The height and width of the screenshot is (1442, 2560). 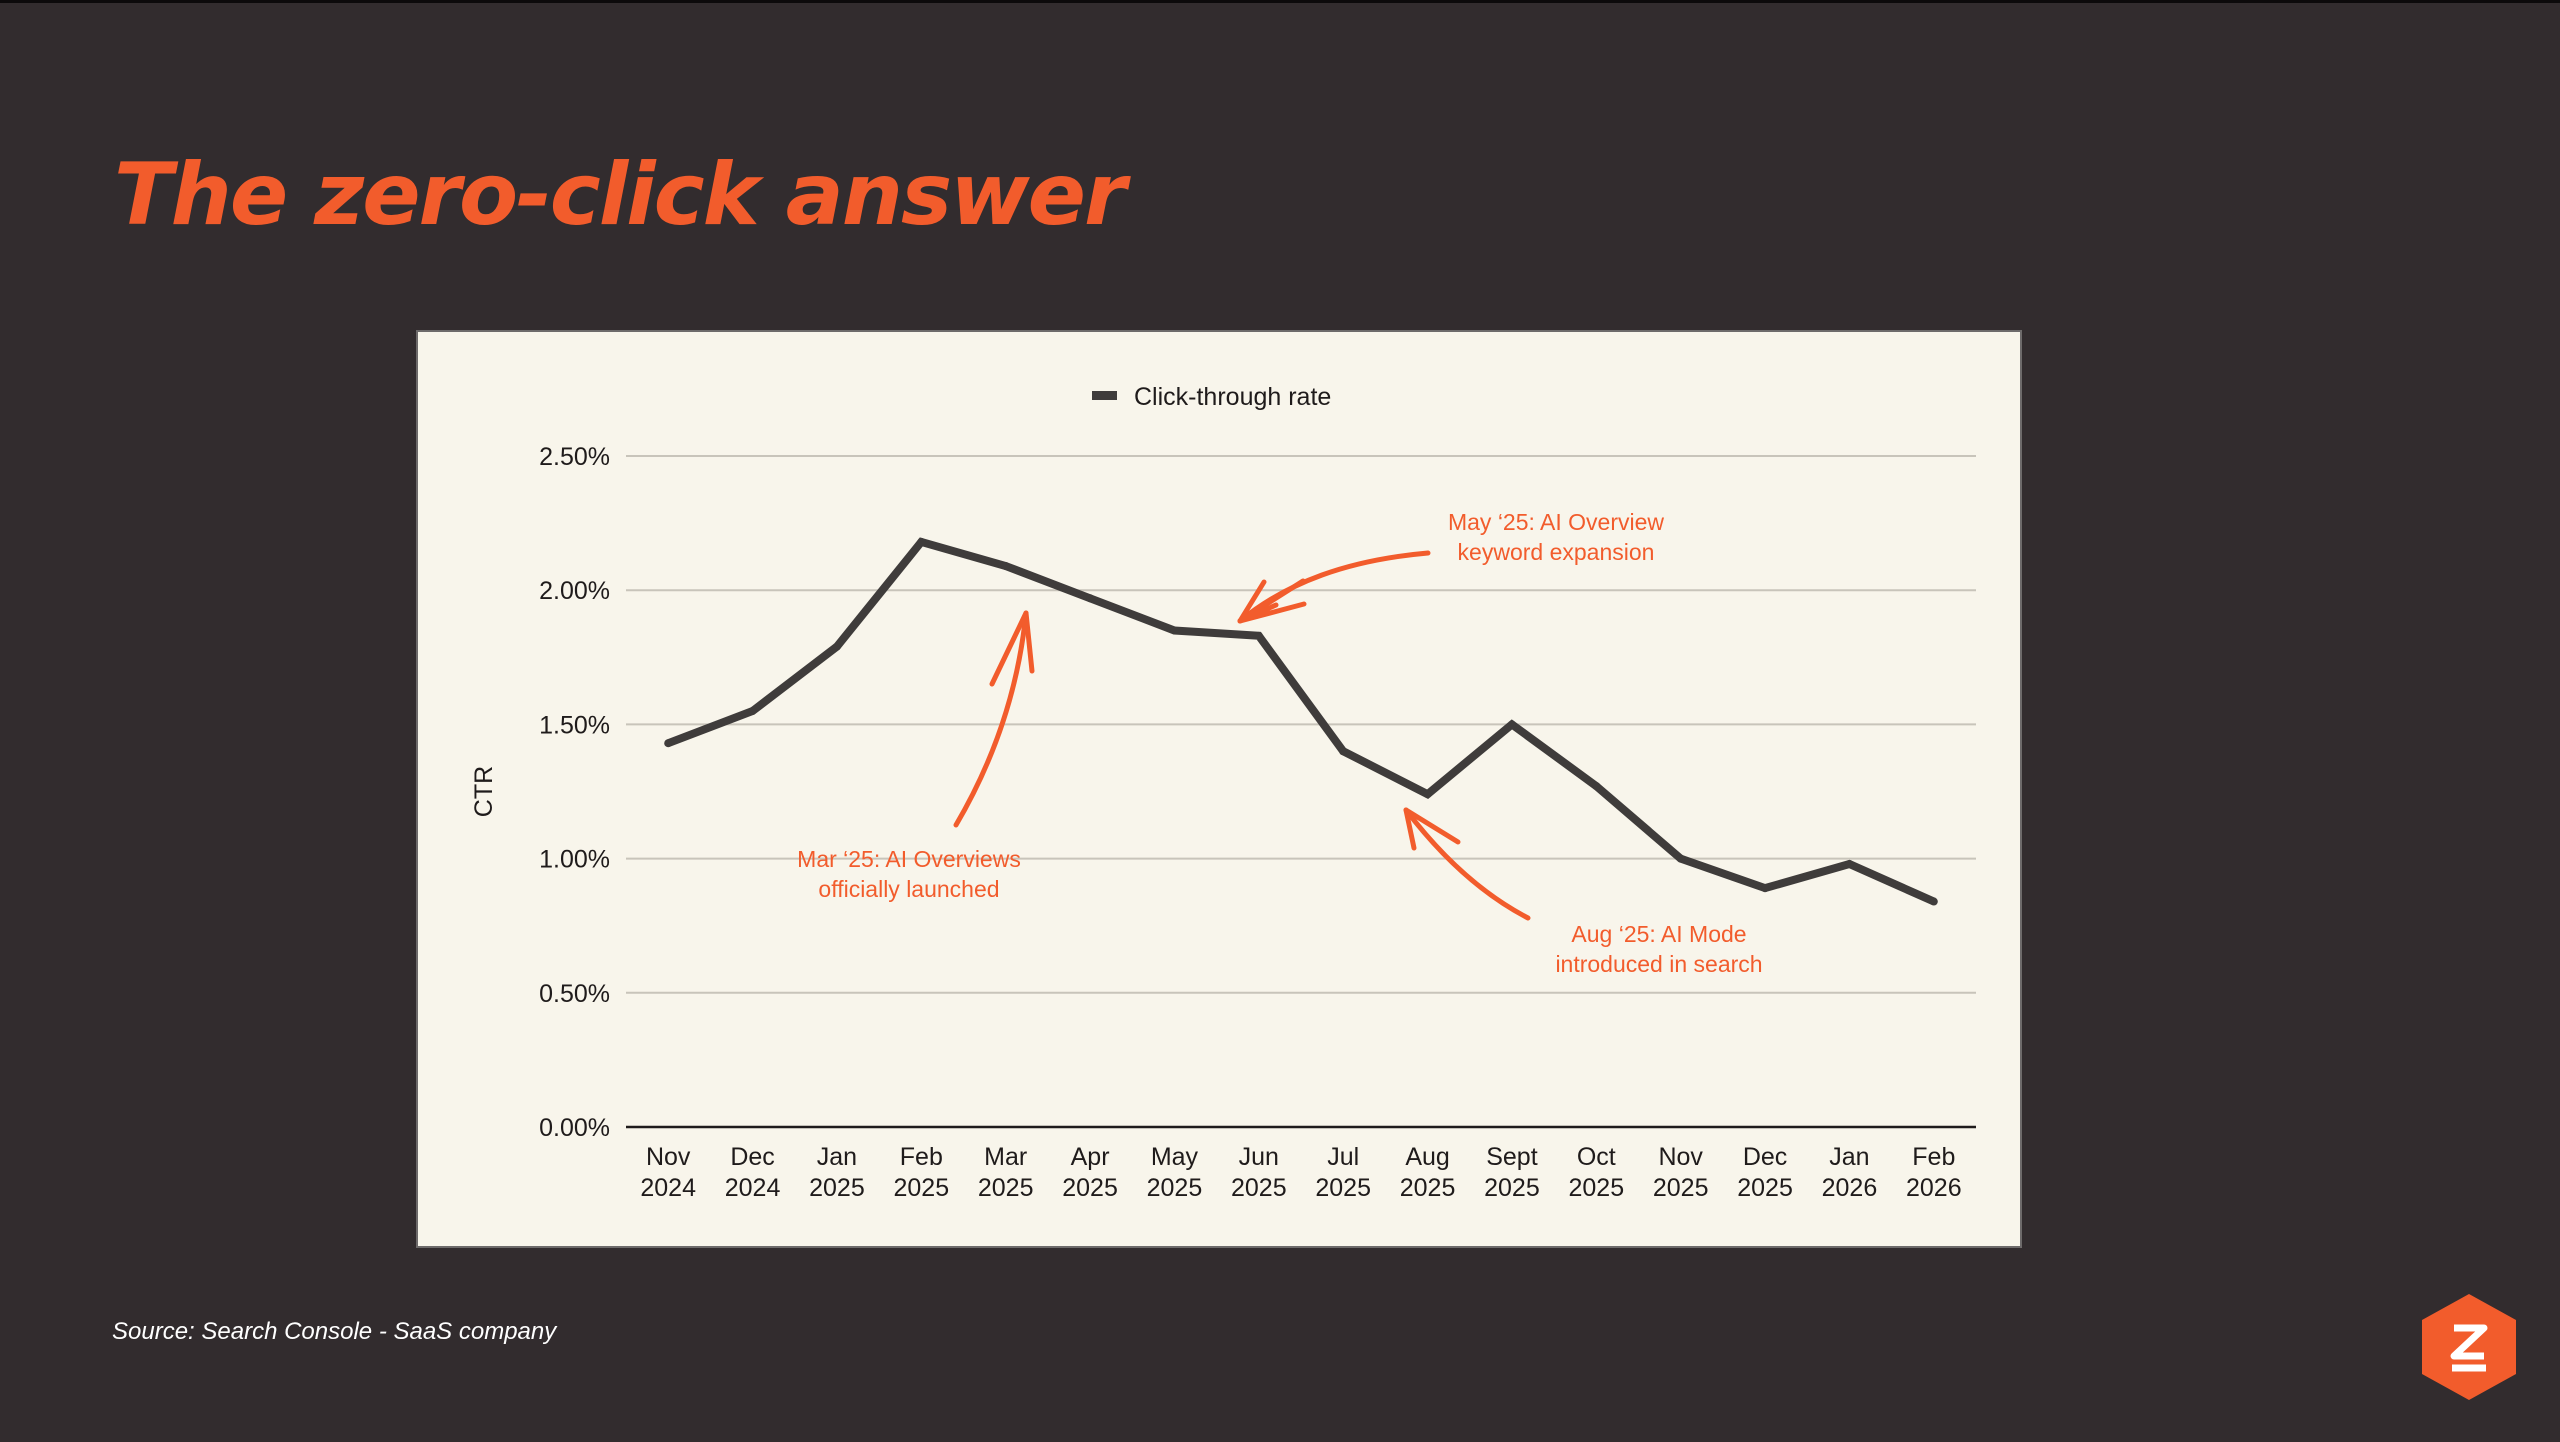 What do you see at coordinates (2469, 1347) in the screenshot?
I see `brand-hexagon-icon` at bounding box center [2469, 1347].